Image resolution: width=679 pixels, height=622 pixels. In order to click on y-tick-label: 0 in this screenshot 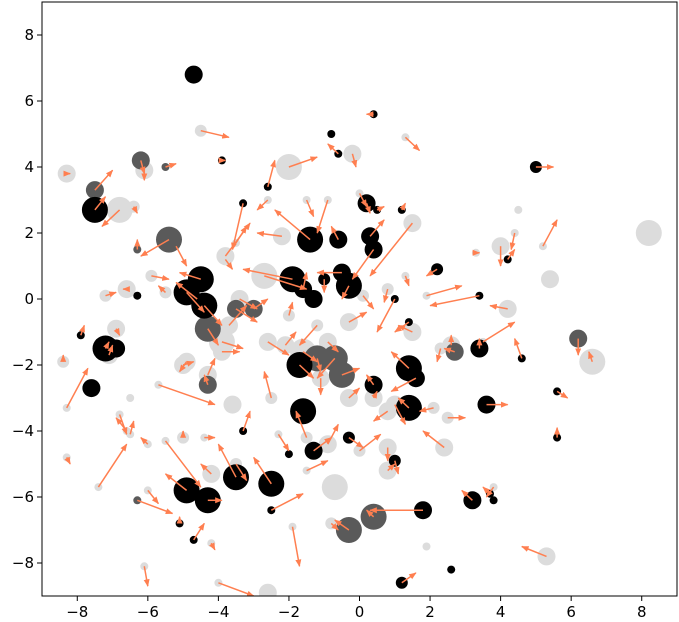, I will do `click(29, 299)`.